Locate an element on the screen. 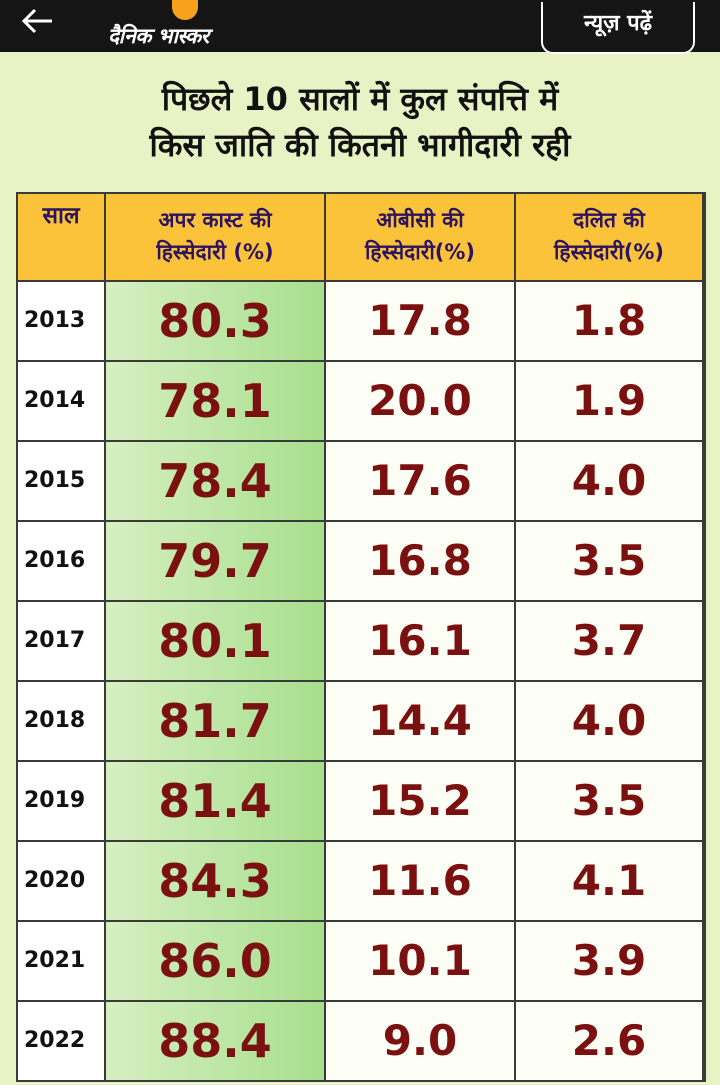 The image size is (720, 1085). table-row: 2013 80.3 17.8 1.8 is located at coordinates (361, 322).